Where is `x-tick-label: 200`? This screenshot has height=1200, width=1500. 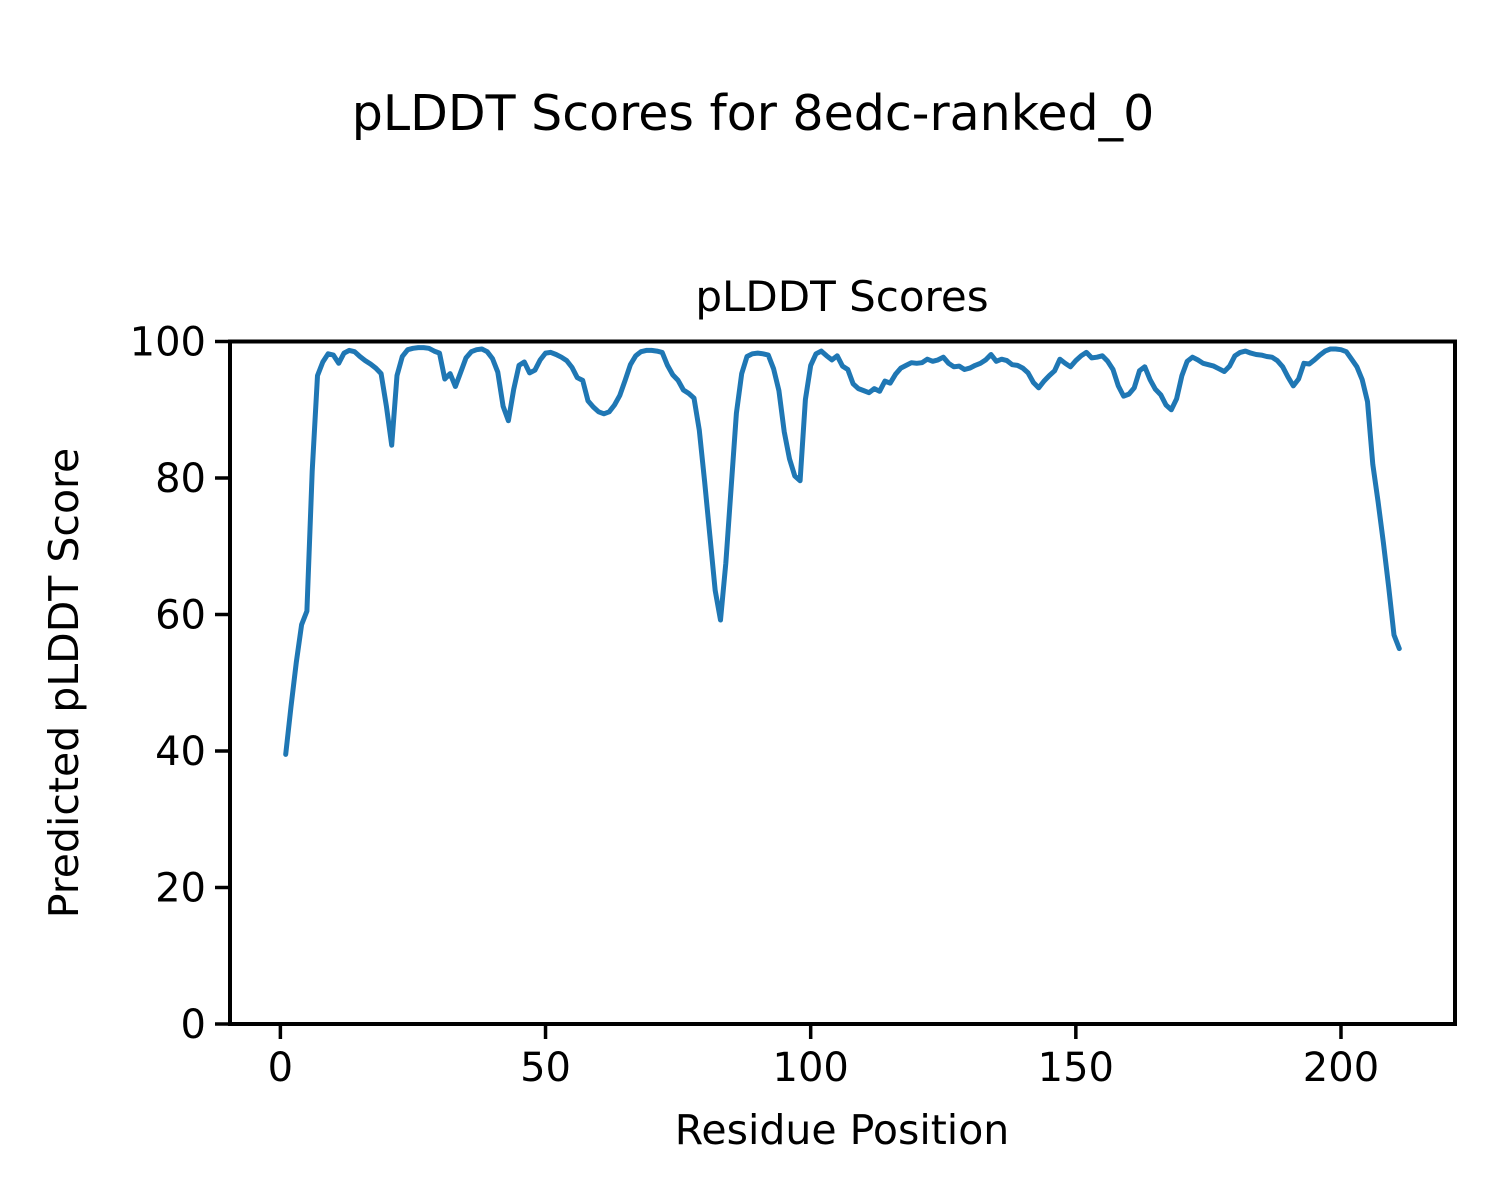
x-tick-label: 200 is located at coordinates (1341, 1068).